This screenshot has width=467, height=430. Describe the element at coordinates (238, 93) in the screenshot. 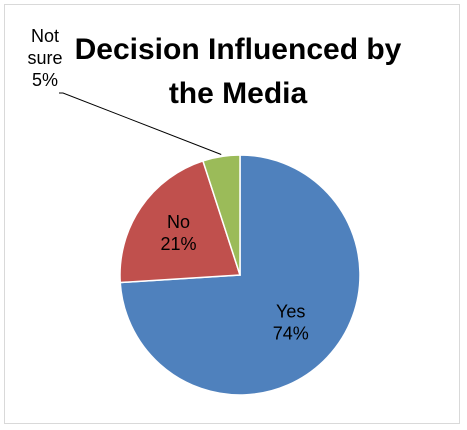

I see `chart-title-line-2: the Media` at that location.